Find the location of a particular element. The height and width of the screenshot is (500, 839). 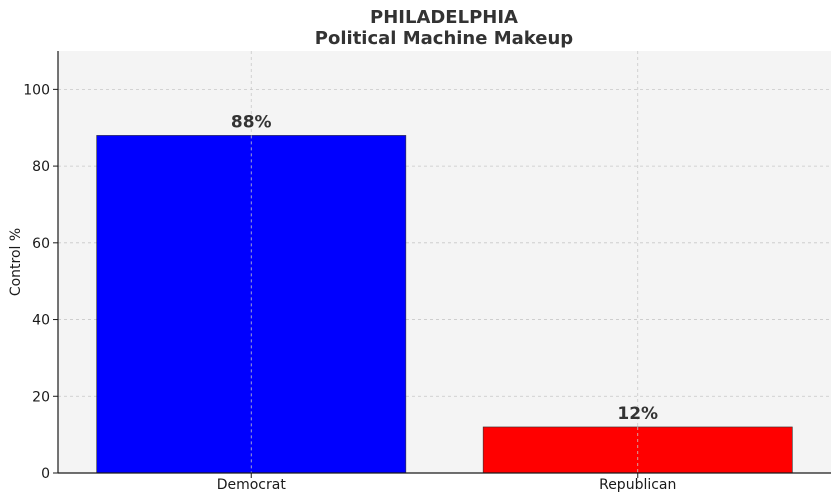

y-tick-label: 100 is located at coordinates (36, 90).